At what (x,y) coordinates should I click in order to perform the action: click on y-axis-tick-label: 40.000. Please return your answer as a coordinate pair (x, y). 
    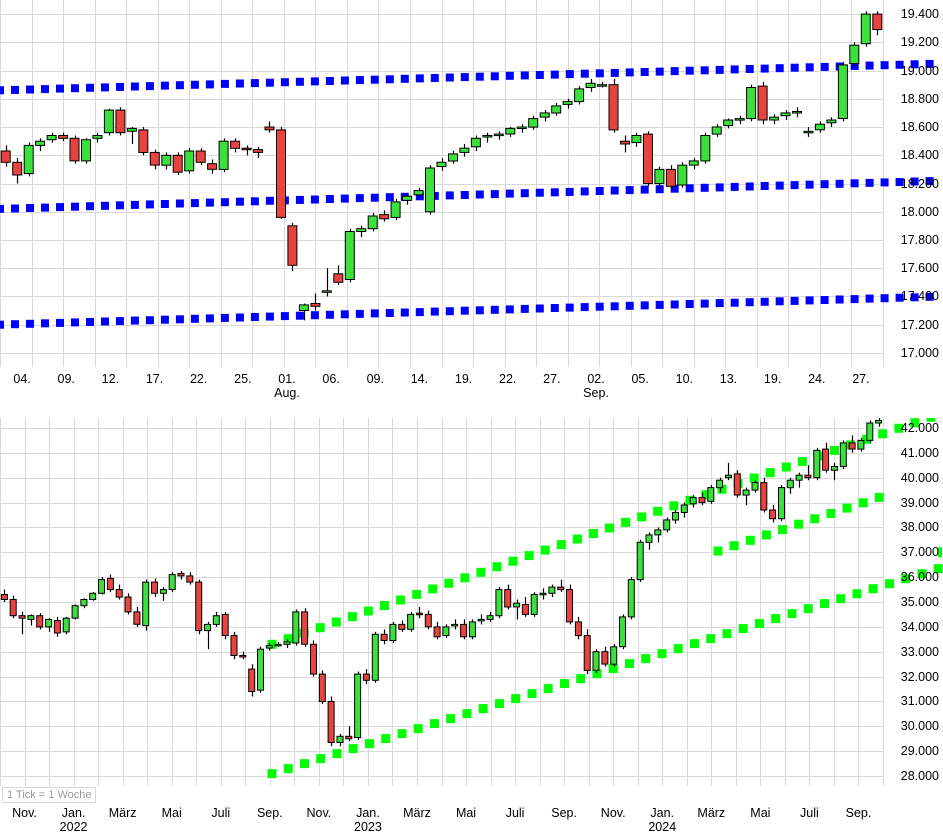
    Looking at the image, I should click on (919, 477).